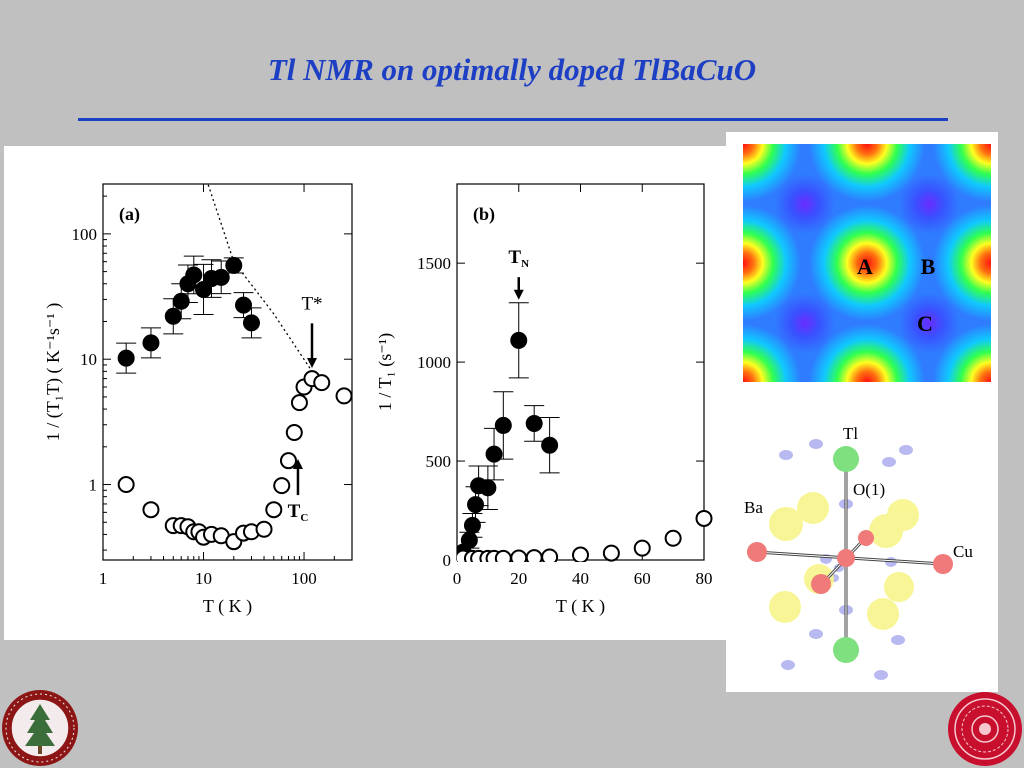 This screenshot has height=768, width=1024. Describe the element at coordinates (484, 214) in the screenshot. I see `panel-label-b: (b)` at that location.